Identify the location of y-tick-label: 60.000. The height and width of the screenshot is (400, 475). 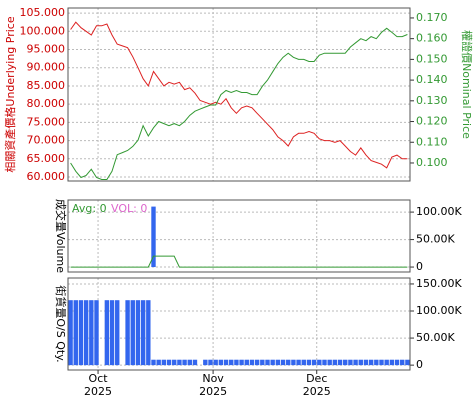
(46, 176).